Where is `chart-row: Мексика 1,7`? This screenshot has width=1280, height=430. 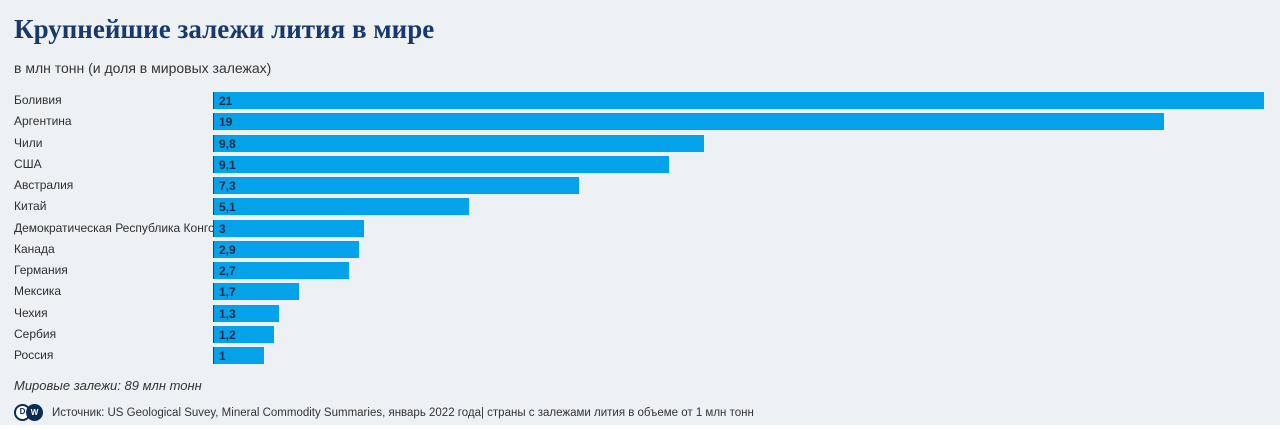
chart-row: Мексика 1,7 is located at coordinates (639, 292).